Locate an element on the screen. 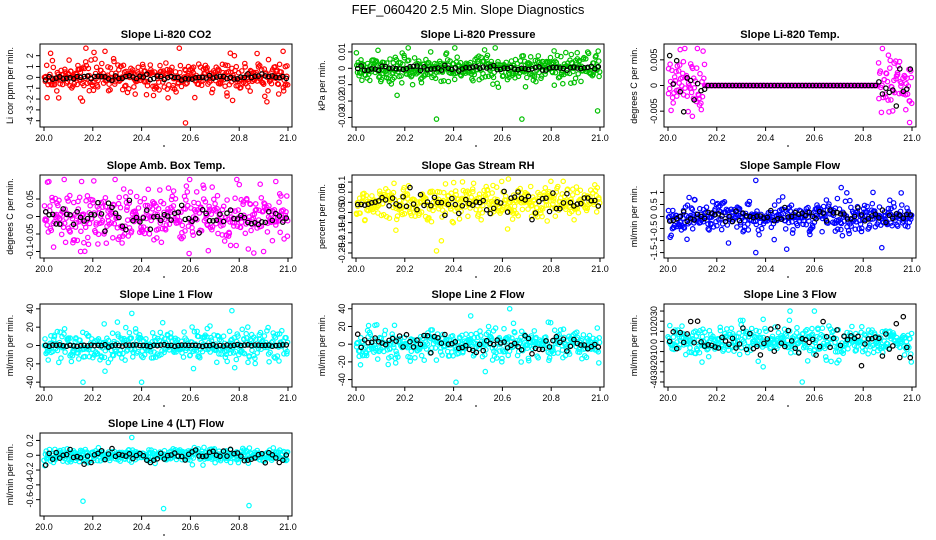  y-tick-label: 30 is located at coordinates (654, 311).